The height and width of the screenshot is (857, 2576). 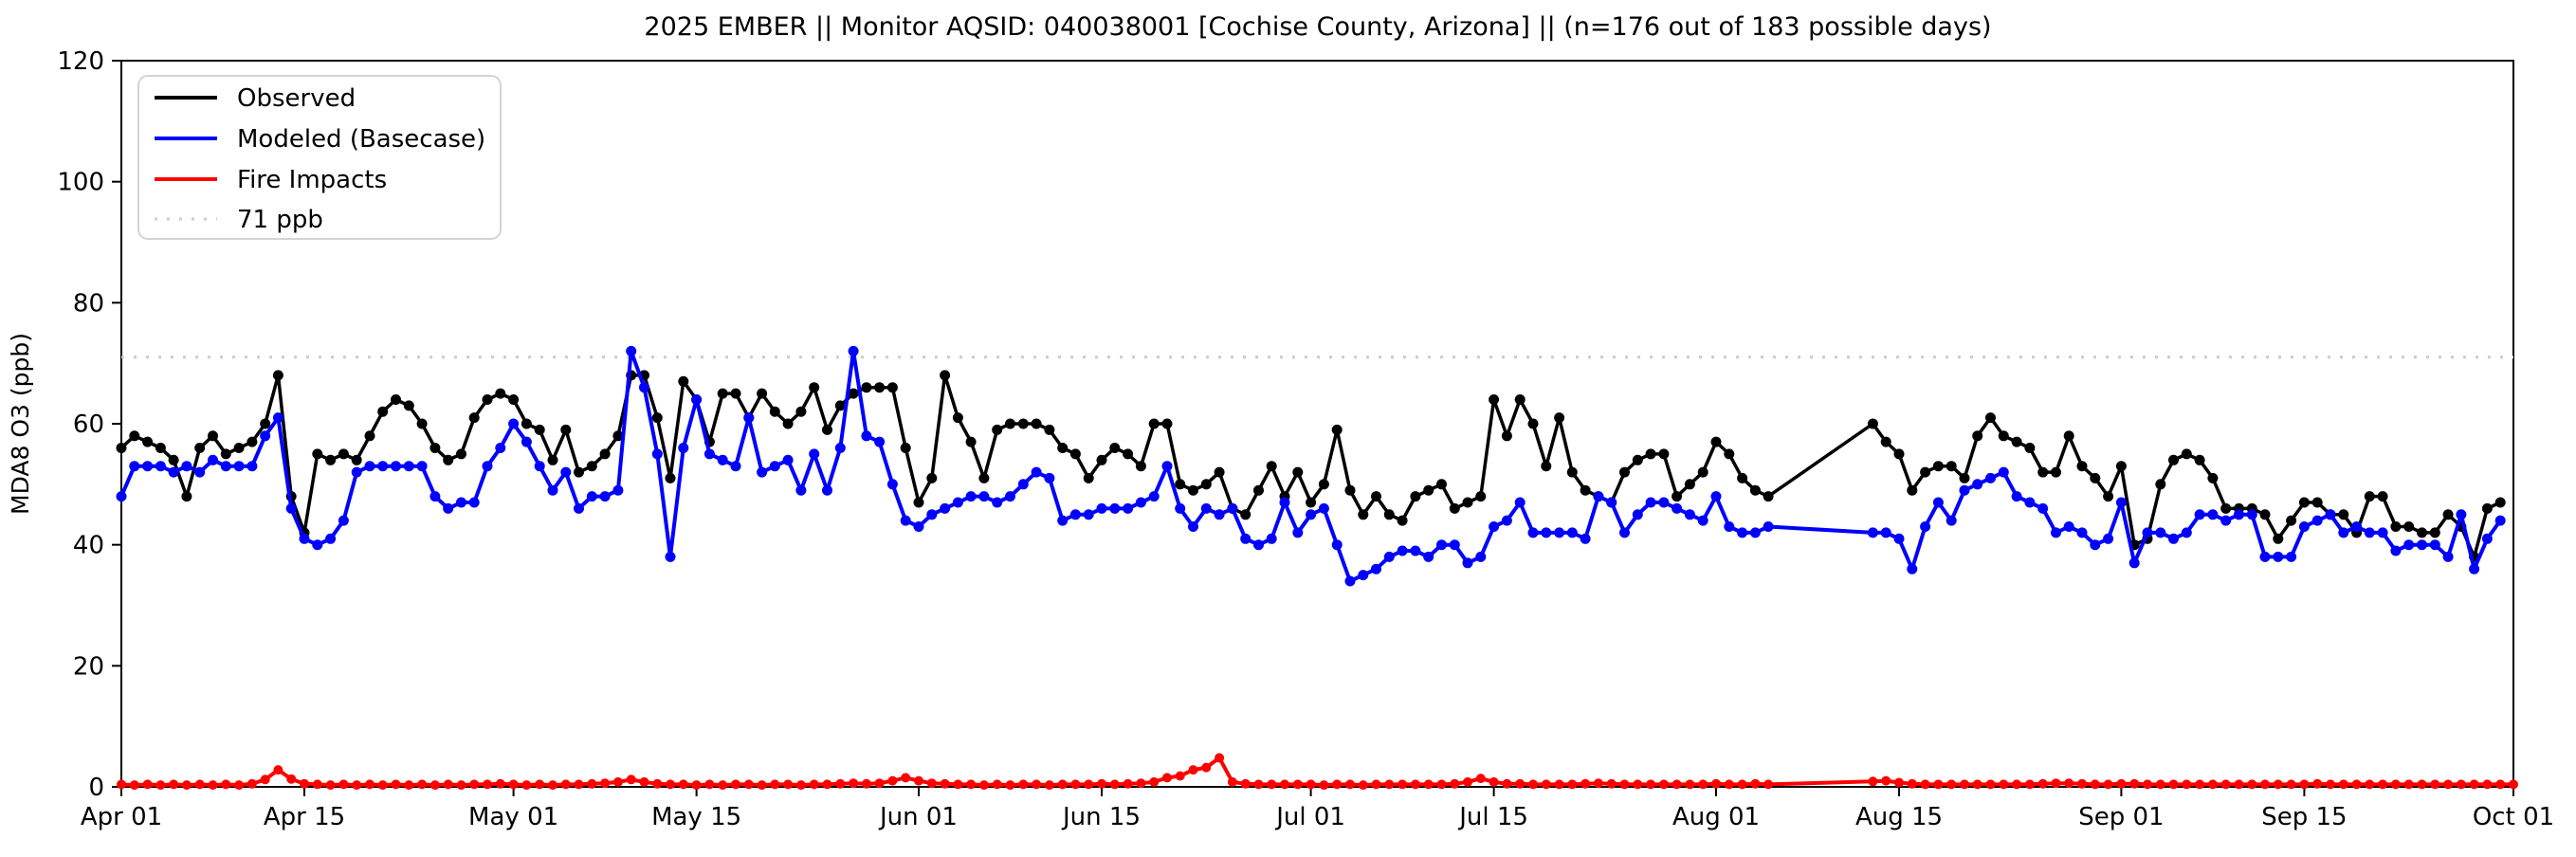 What do you see at coordinates (88, 303) in the screenshot?
I see `y-tick-label: 80` at bounding box center [88, 303].